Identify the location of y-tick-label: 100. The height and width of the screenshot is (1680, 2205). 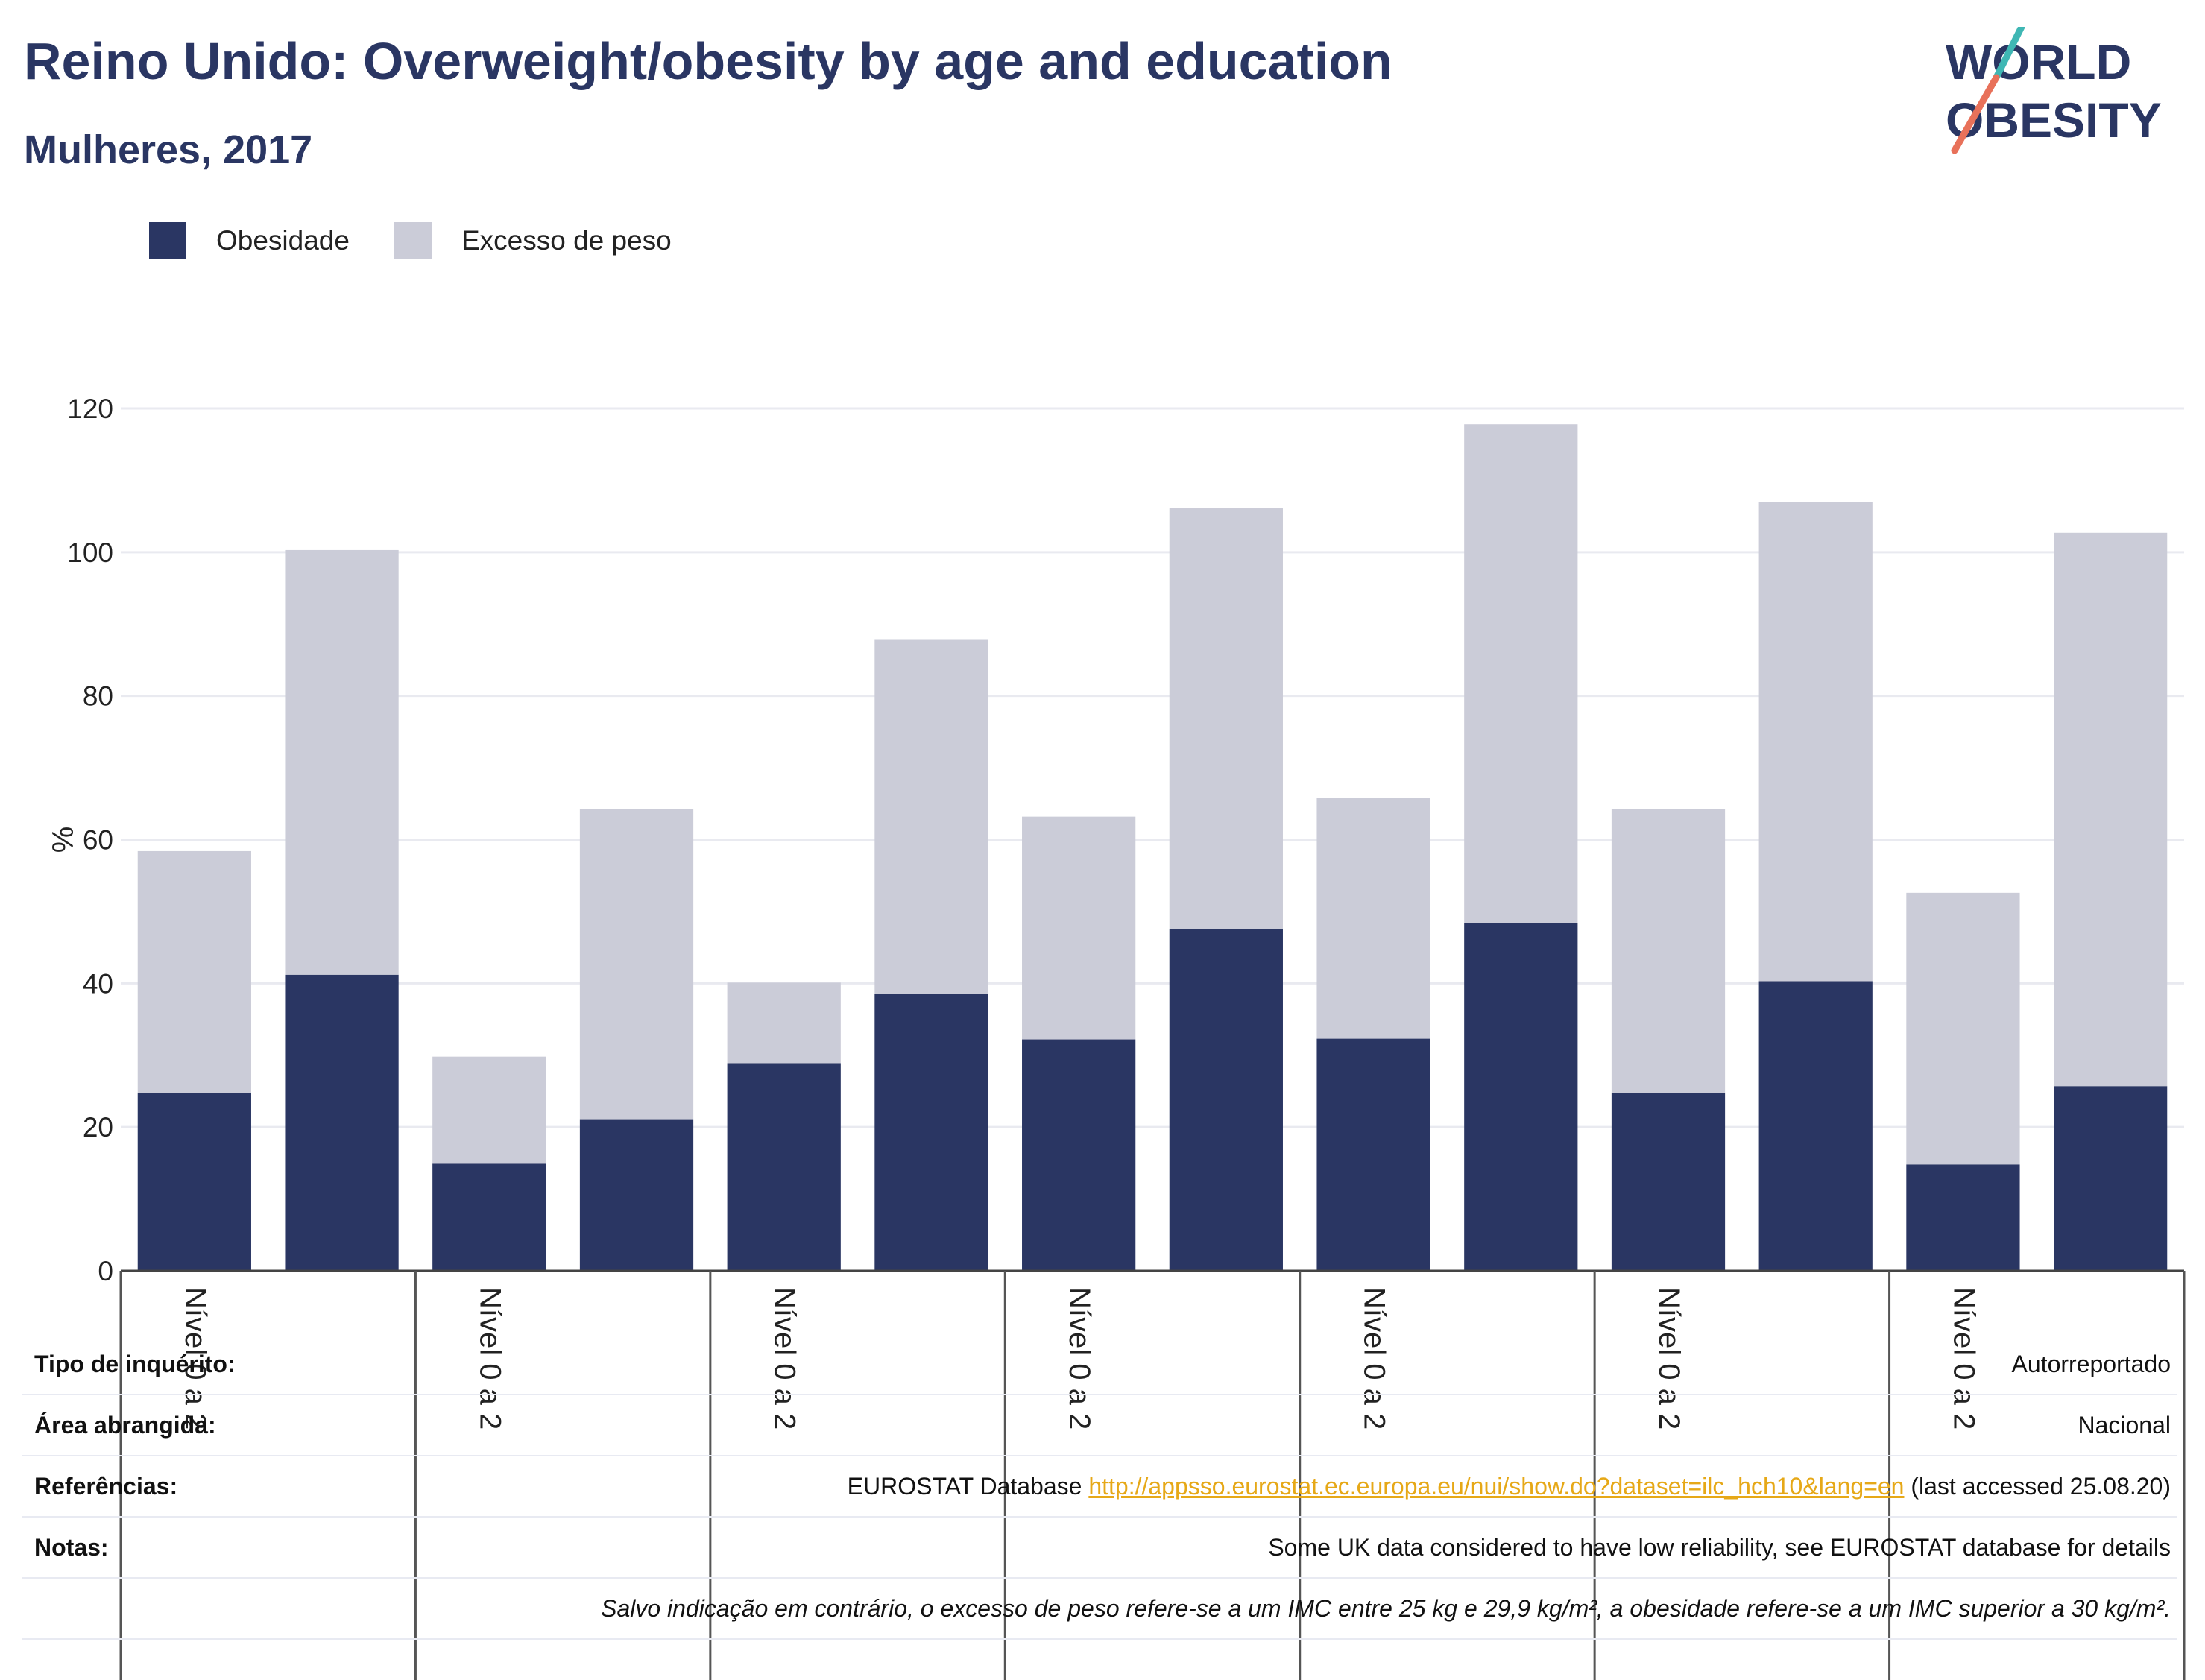
(90, 552).